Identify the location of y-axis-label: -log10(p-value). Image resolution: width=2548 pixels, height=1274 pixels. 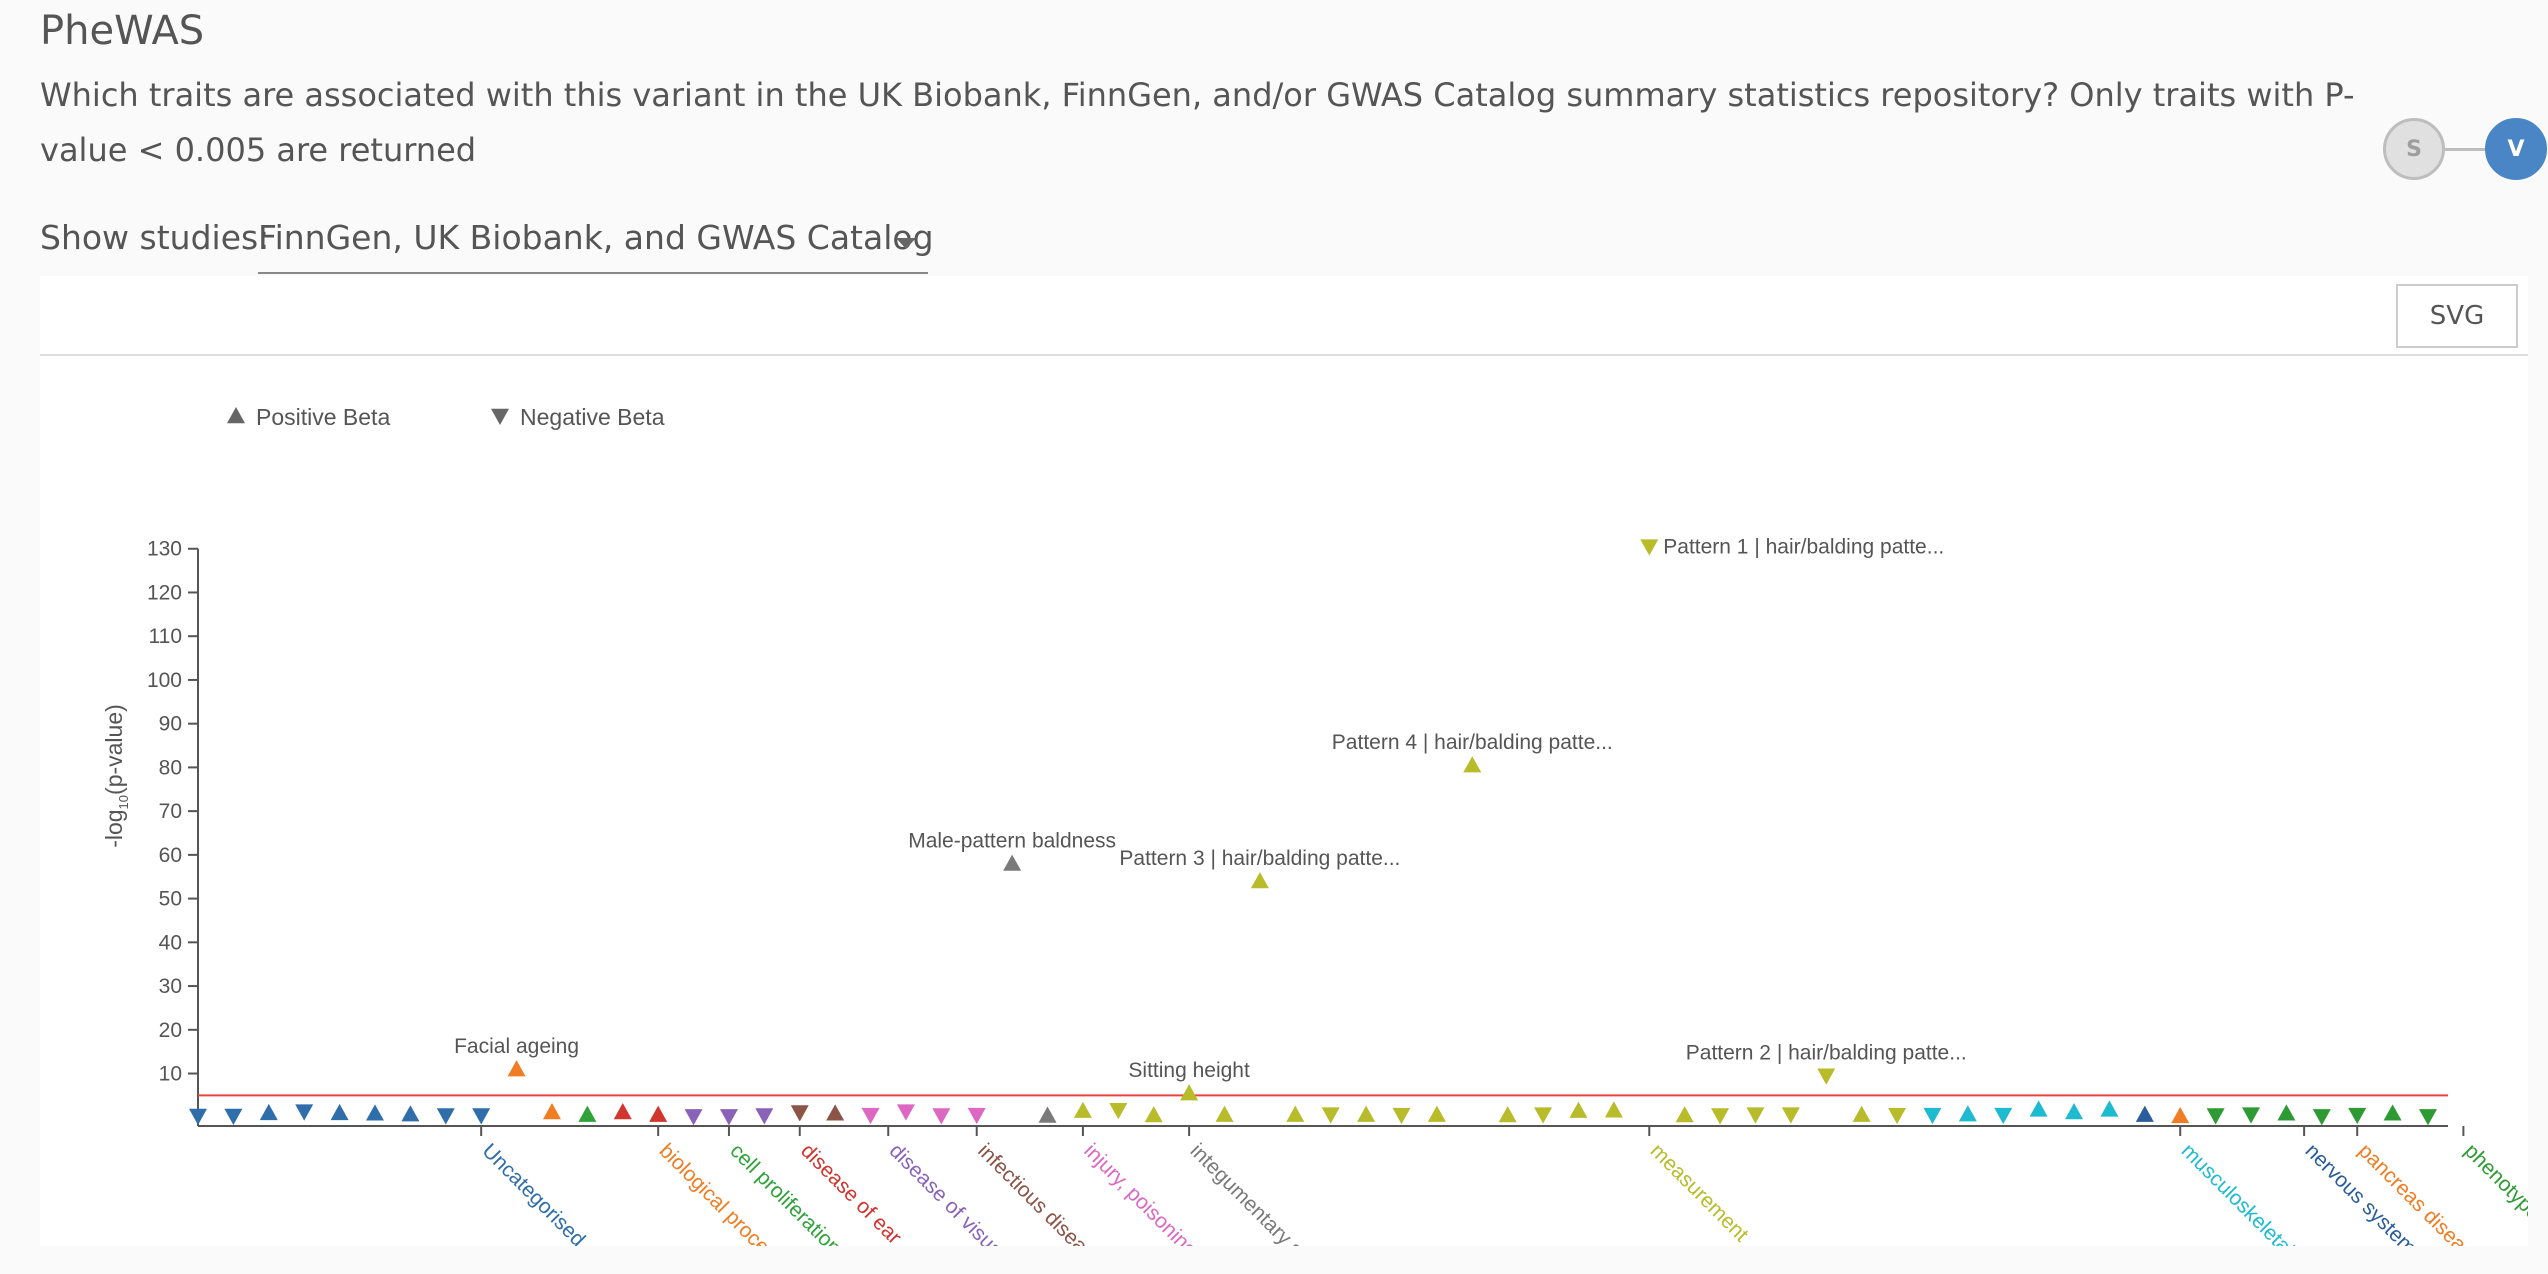
(116, 776).